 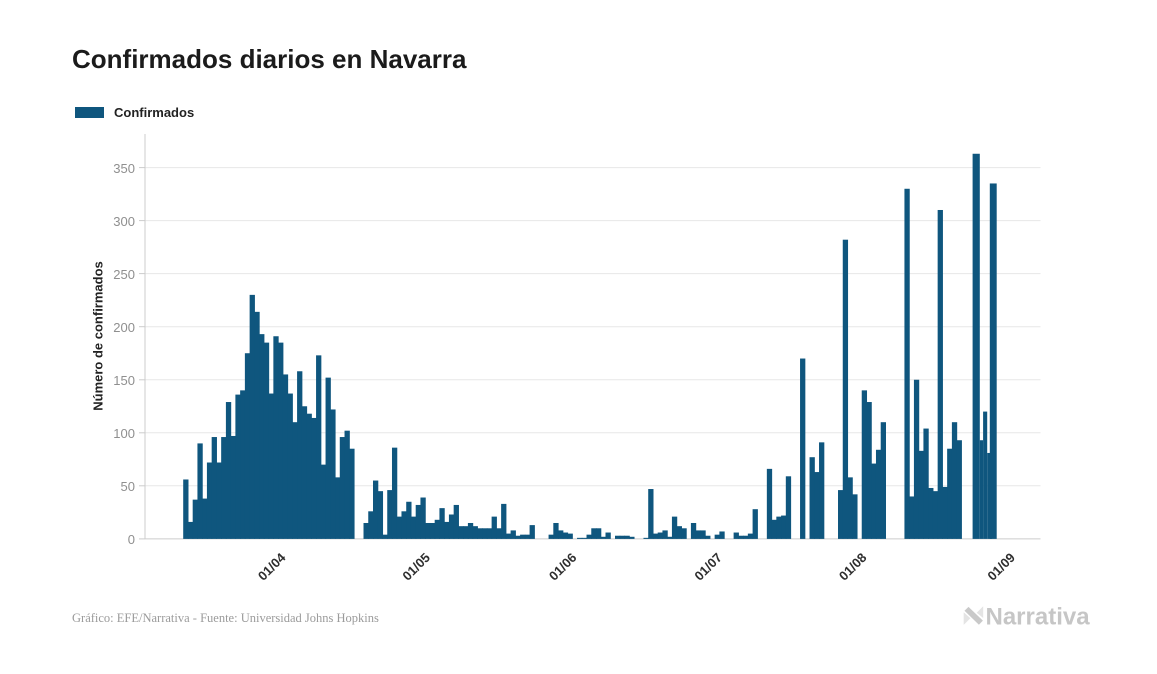 What do you see at coordinates (272, 566) in the screenshot?
I see `svg-text: 01/04` at bounding box center [272, 566].